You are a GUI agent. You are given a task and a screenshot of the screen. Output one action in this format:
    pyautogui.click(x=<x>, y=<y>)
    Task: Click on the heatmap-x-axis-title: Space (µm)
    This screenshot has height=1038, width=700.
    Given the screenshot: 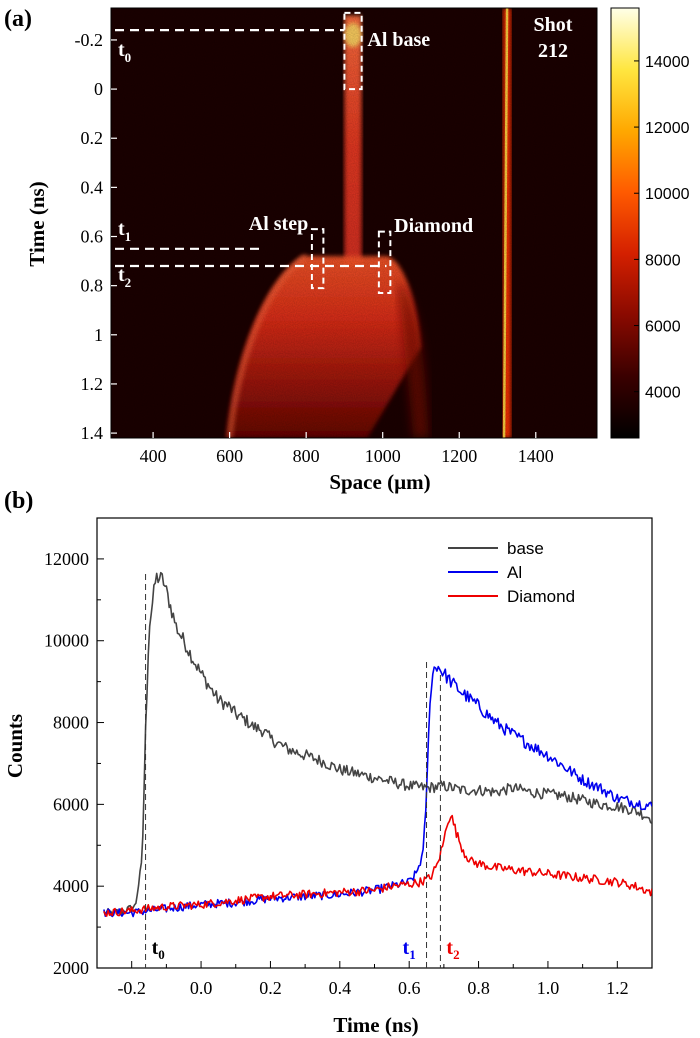 What is the action you would take?
    pyautogui.click(x=379, y=482)
    